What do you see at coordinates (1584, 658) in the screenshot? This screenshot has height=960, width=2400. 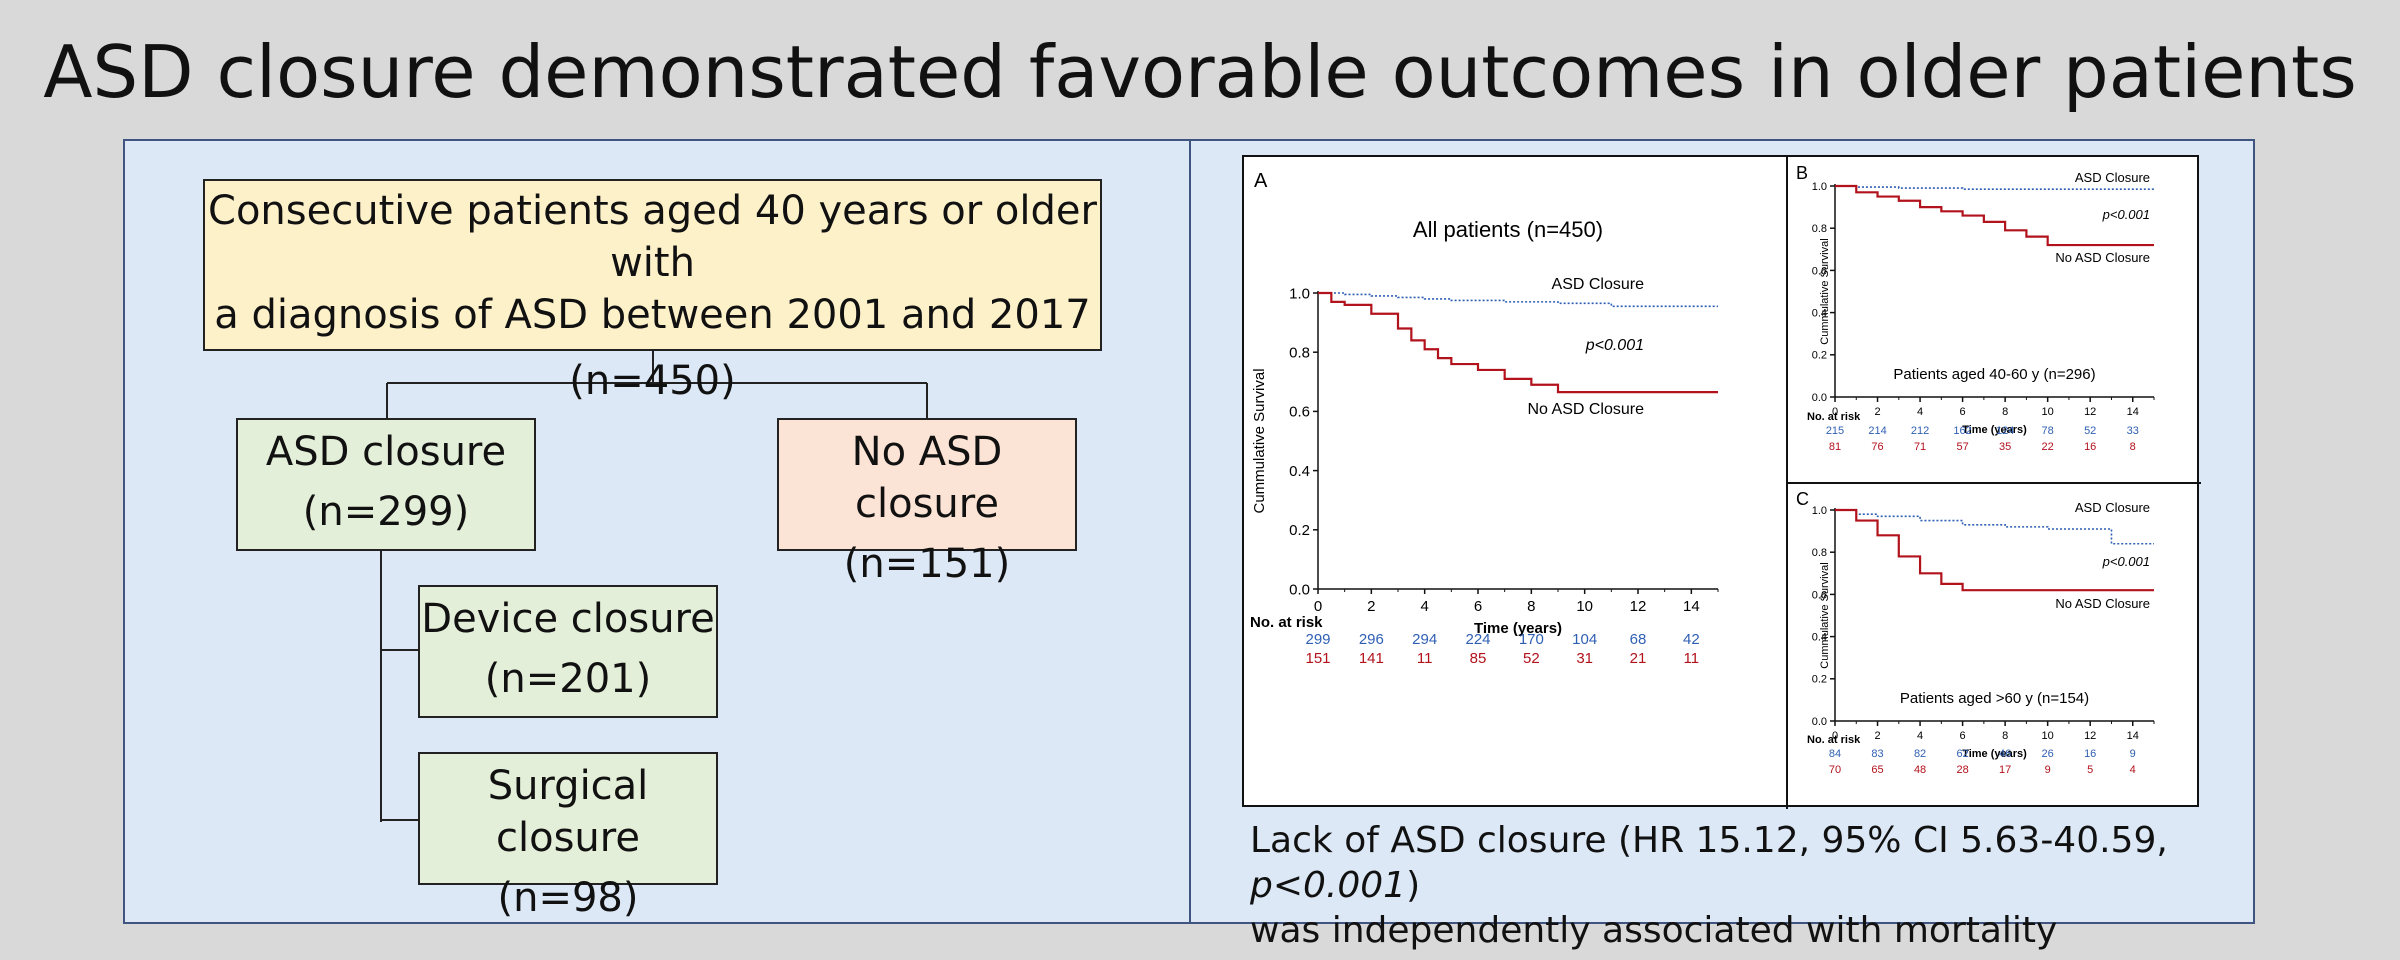 I see `panel-a-risk-value: 31` at bounding box center [1584, 658].